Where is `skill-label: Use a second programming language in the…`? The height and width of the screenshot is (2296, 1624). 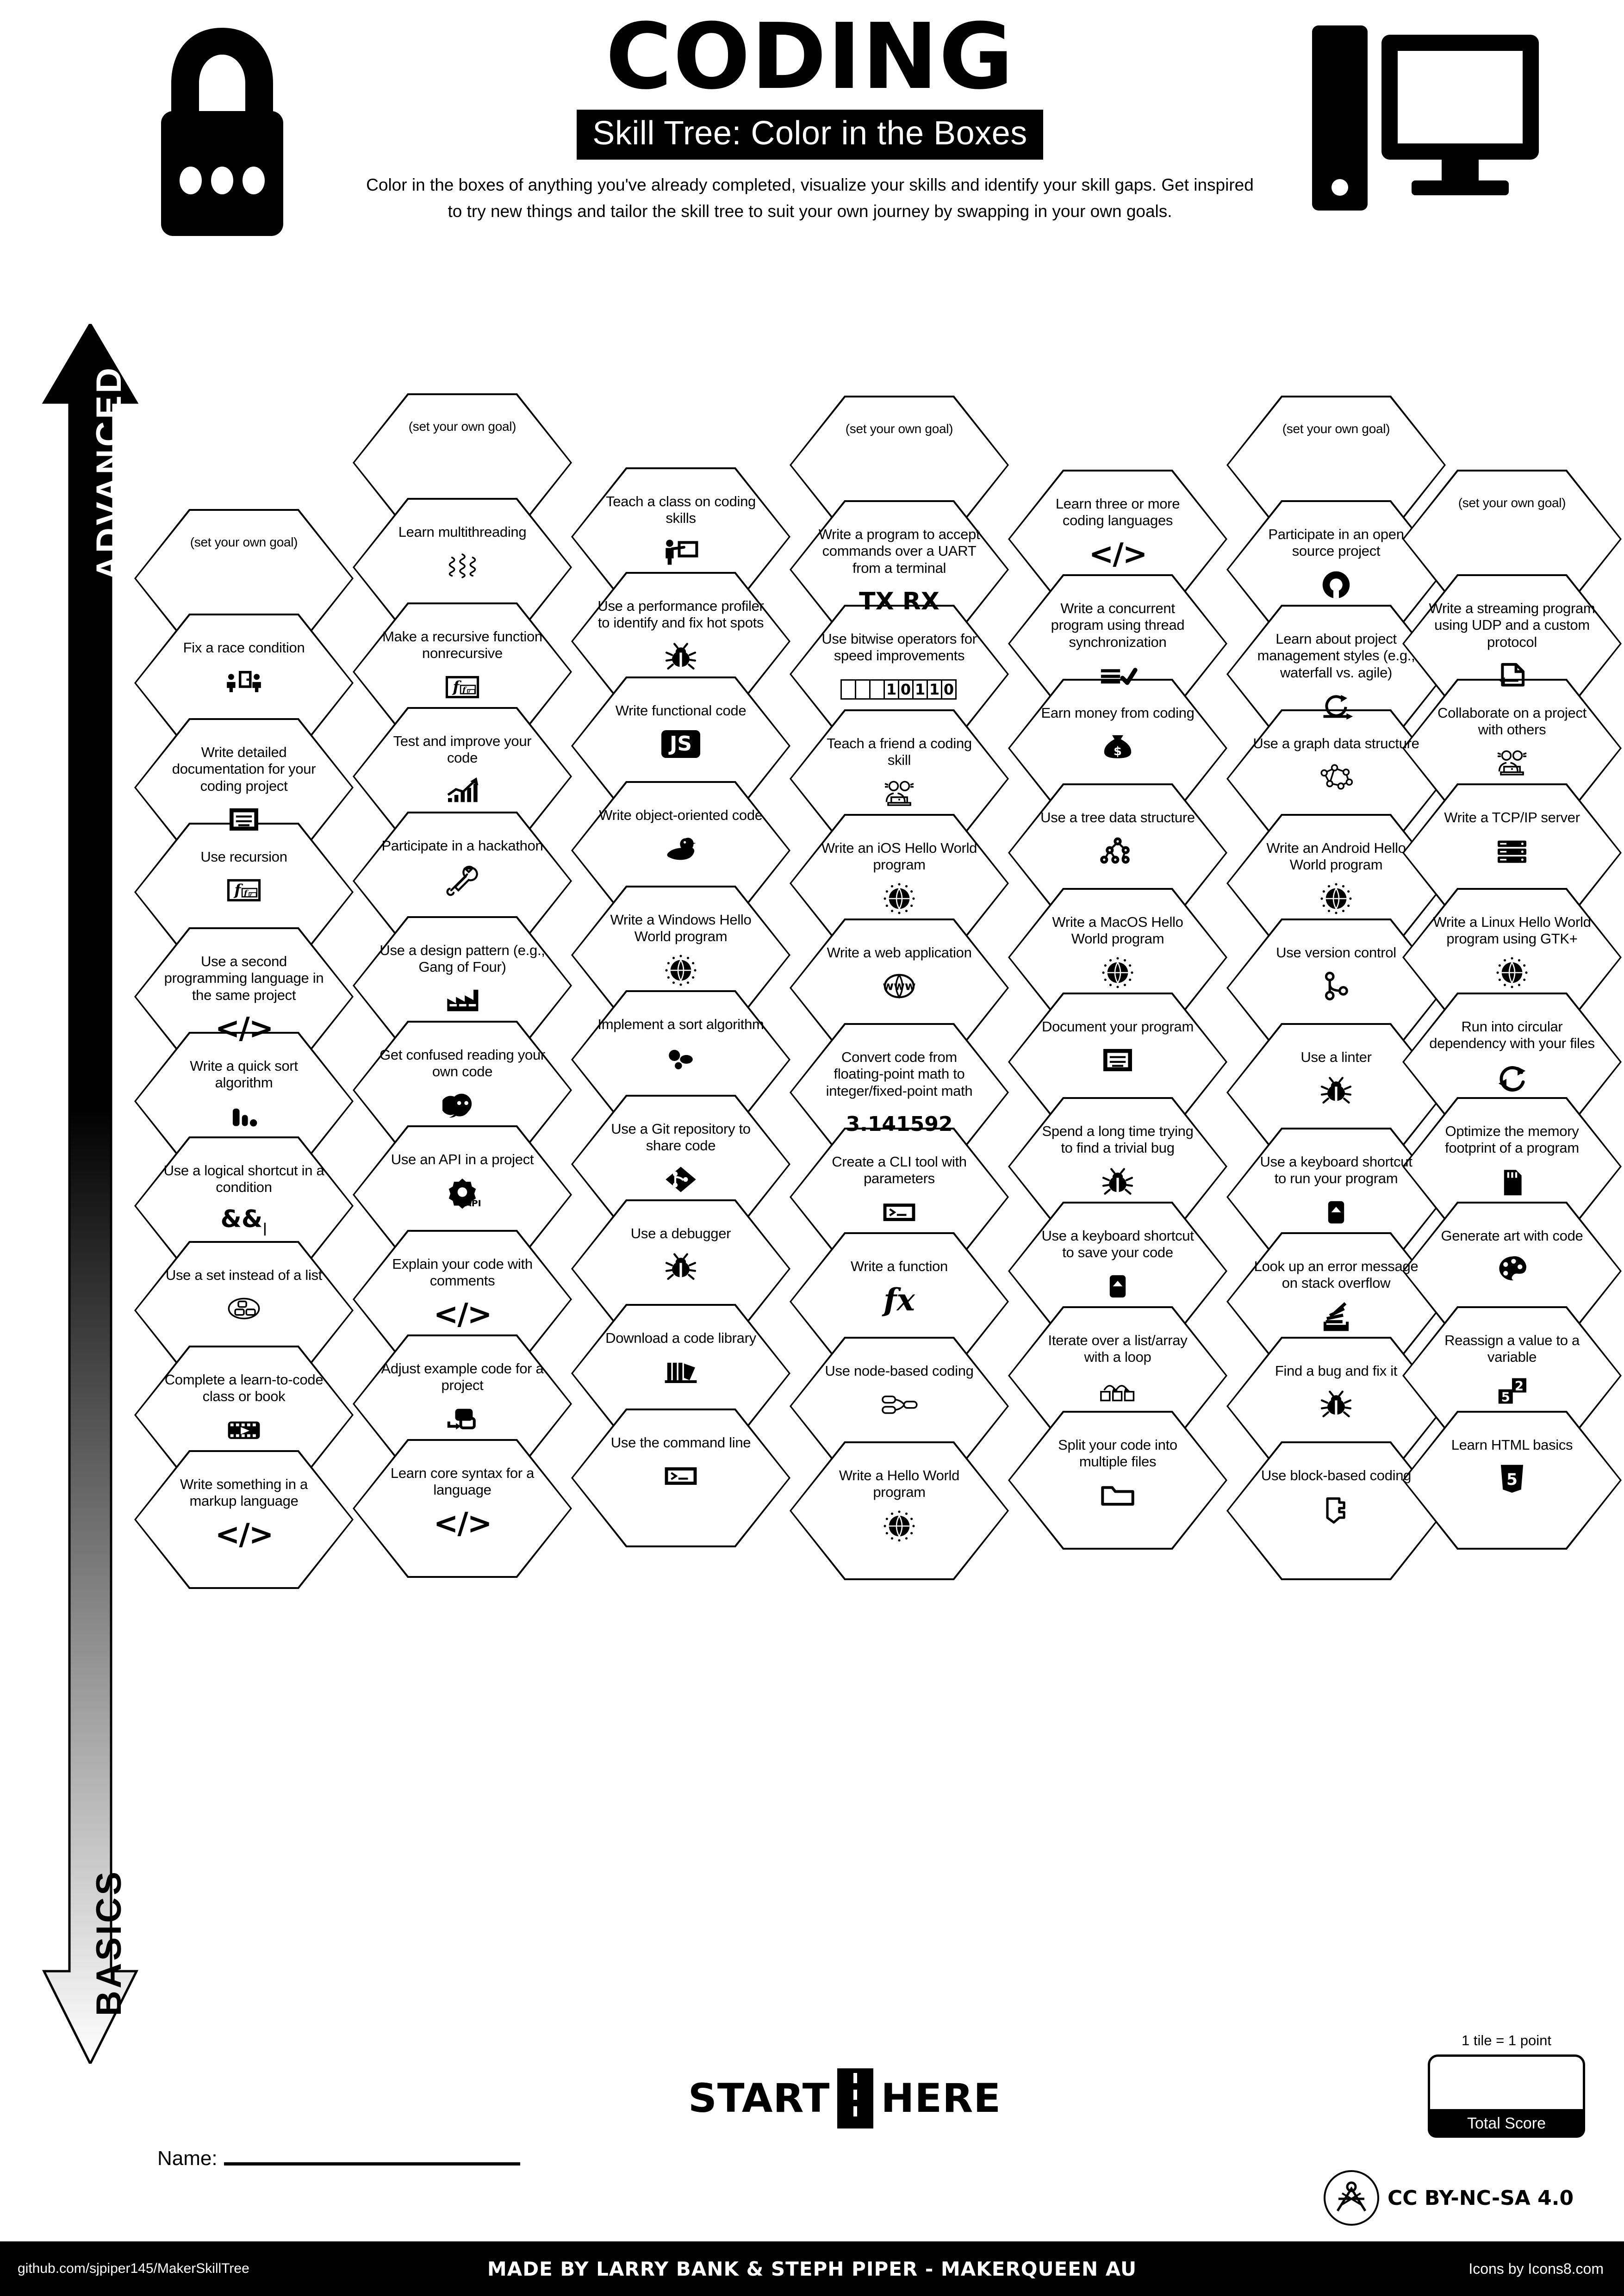
skill-label: Use a second programming language in the… is located at coordinates (244, 978).